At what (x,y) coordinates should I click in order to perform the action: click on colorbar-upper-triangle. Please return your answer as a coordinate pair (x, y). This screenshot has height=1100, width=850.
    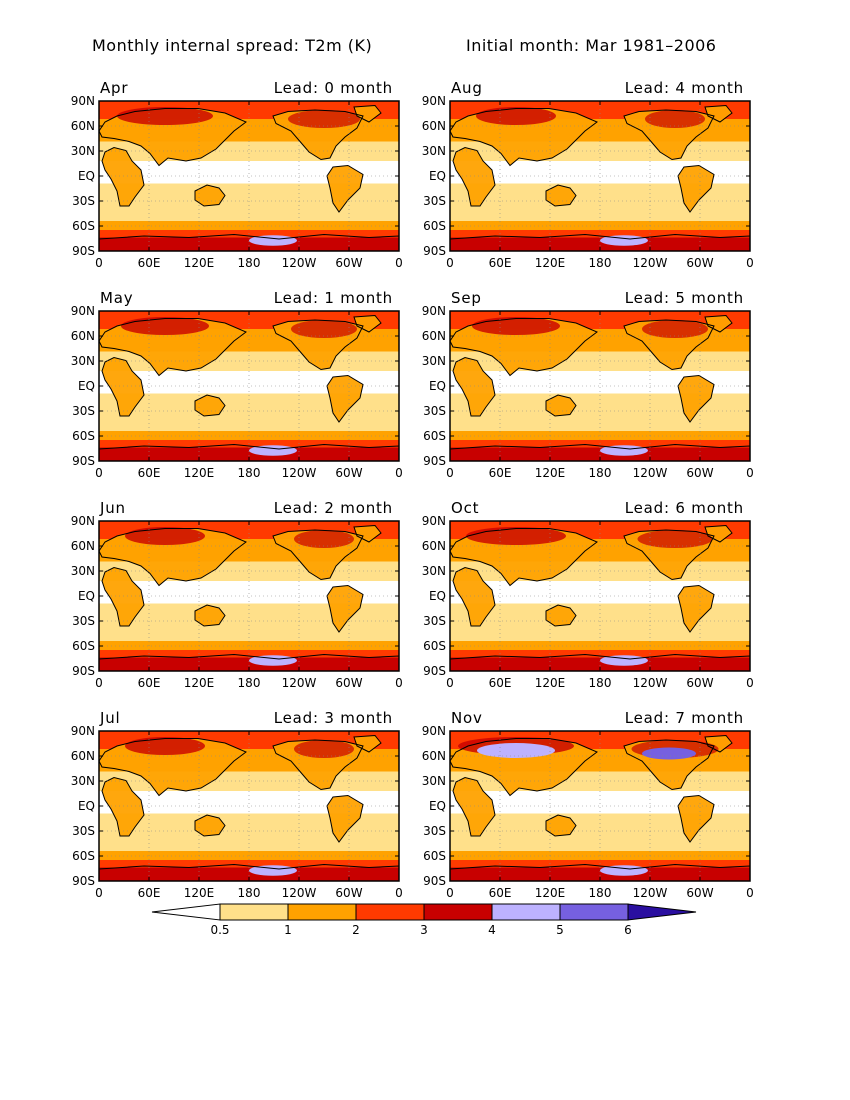
    Looking at the image, I should click on (662, 912).